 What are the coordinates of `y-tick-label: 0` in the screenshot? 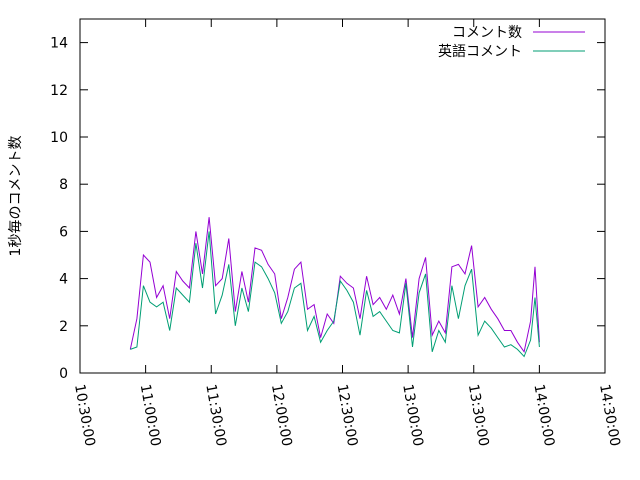 It's located at (63, 374).